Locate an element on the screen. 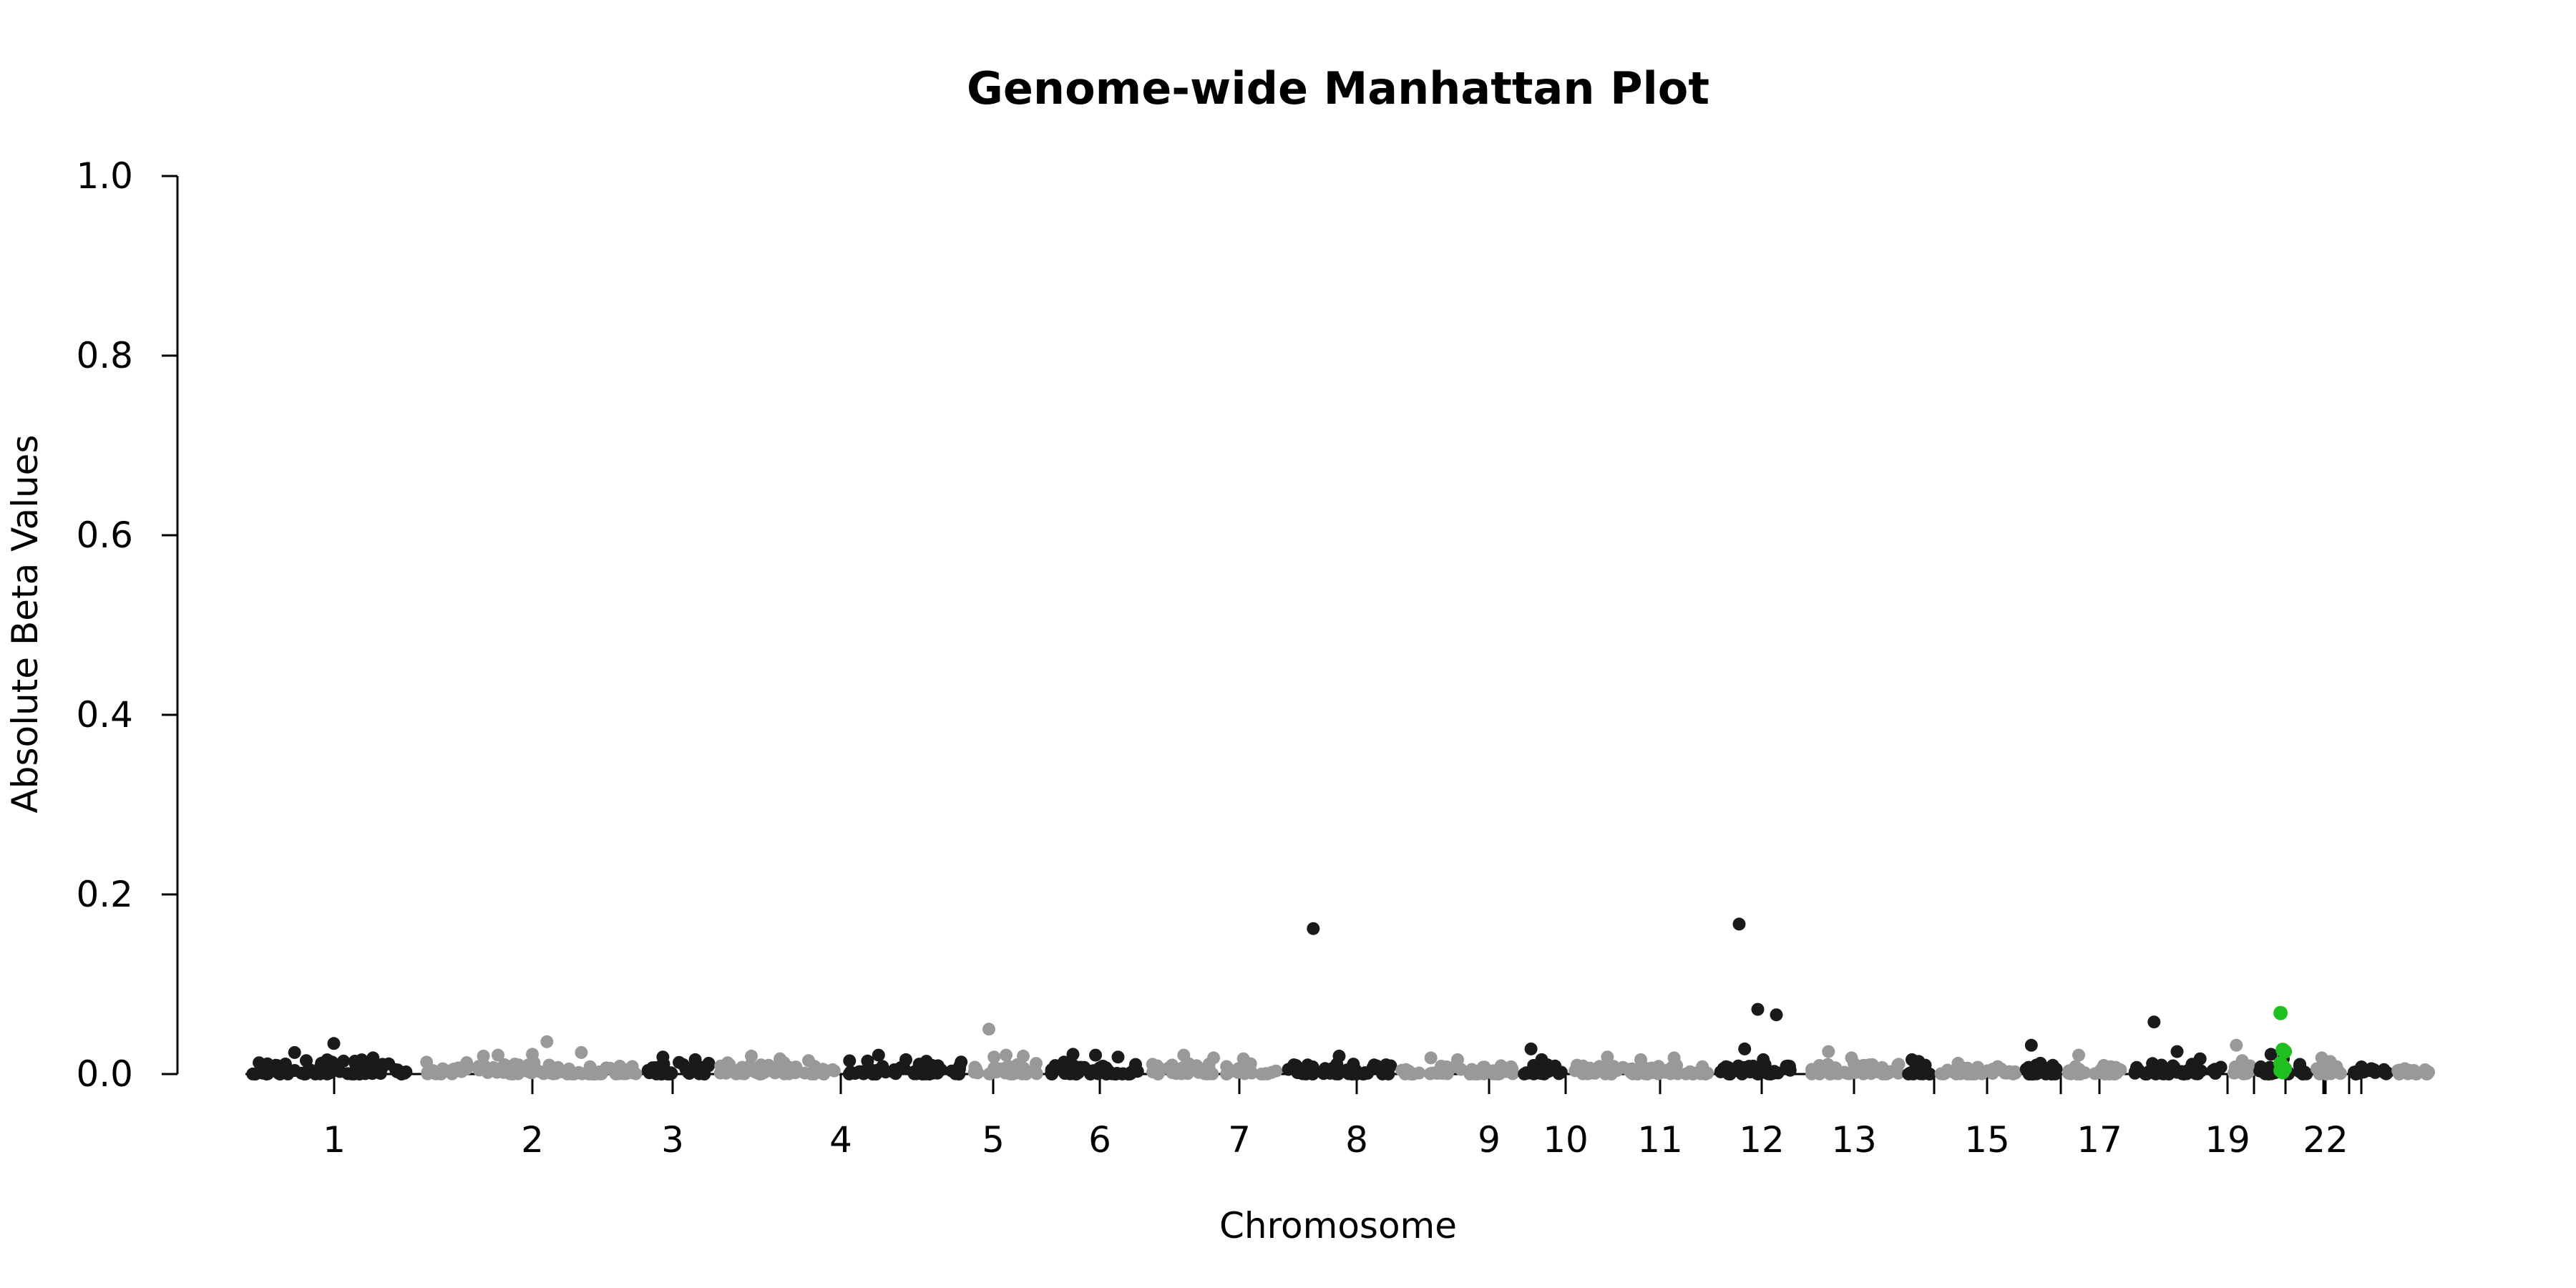 This screenshot has height=1288, width=2576. y-tick-label: 0.4 is located at coordinates (104, 715).